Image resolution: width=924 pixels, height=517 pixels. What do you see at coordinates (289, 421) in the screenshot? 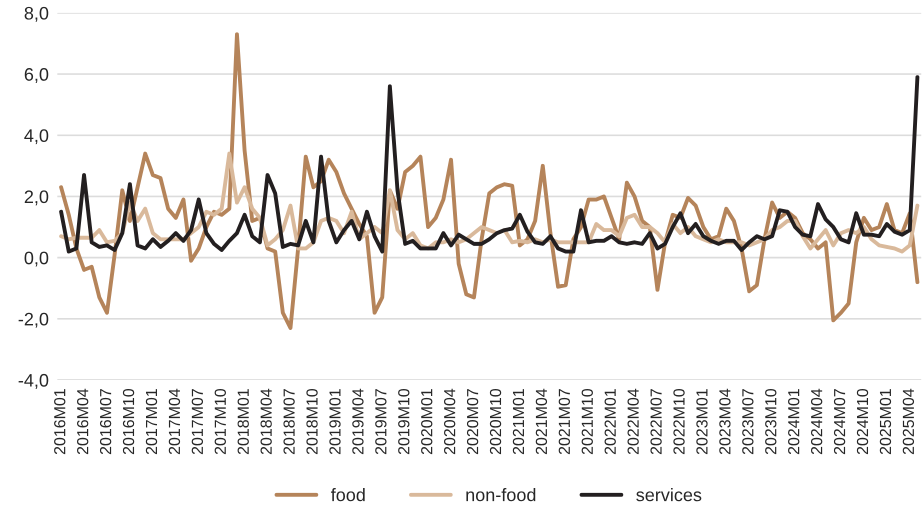
I see `x-tick-label: 2018M07` at bounding box center [289, 421].